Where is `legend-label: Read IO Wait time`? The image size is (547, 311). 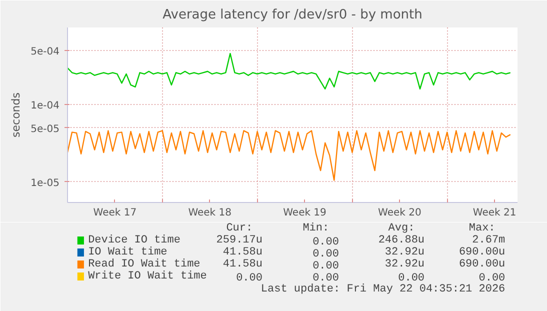
legend-label: Read IO Wait time is located at coordinates (144, 264).